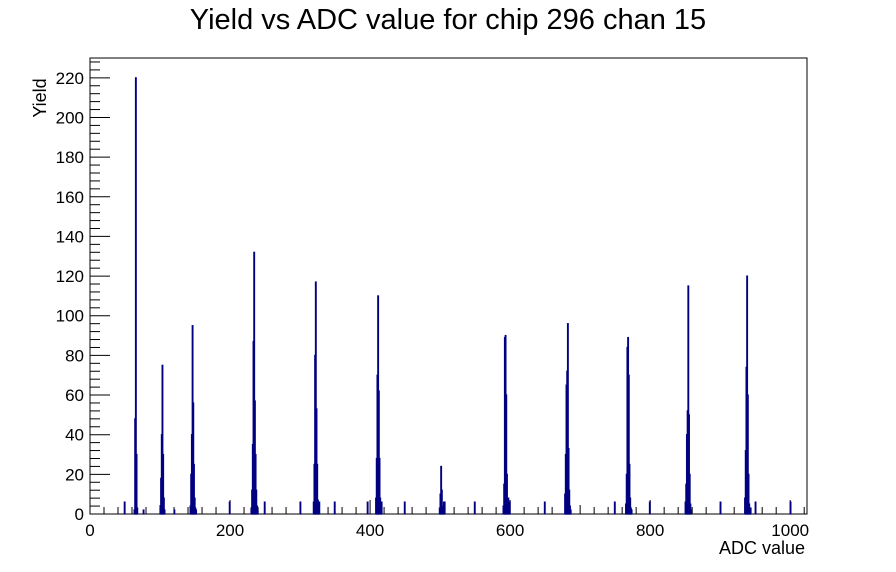 This screenshot has width=896, height=572. Describe the element at coordinates (70, 197) in the screenshot. I see `y-tick-label: 160` at that location.